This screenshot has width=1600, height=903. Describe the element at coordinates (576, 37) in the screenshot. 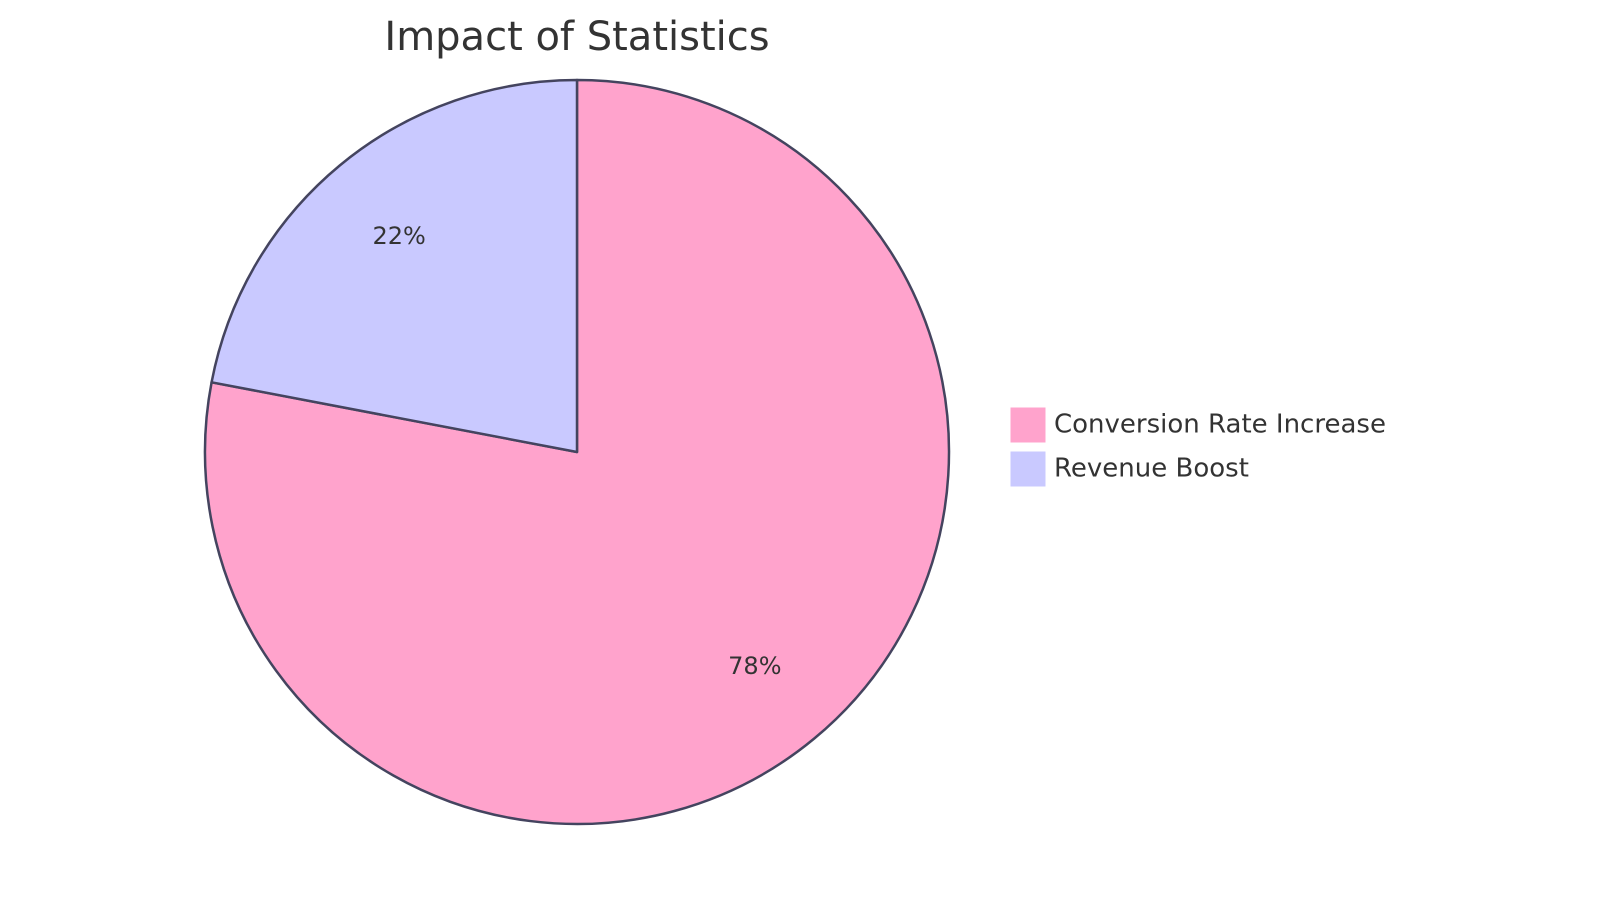

I see `chart-title: Impact of Statistics` at that location.